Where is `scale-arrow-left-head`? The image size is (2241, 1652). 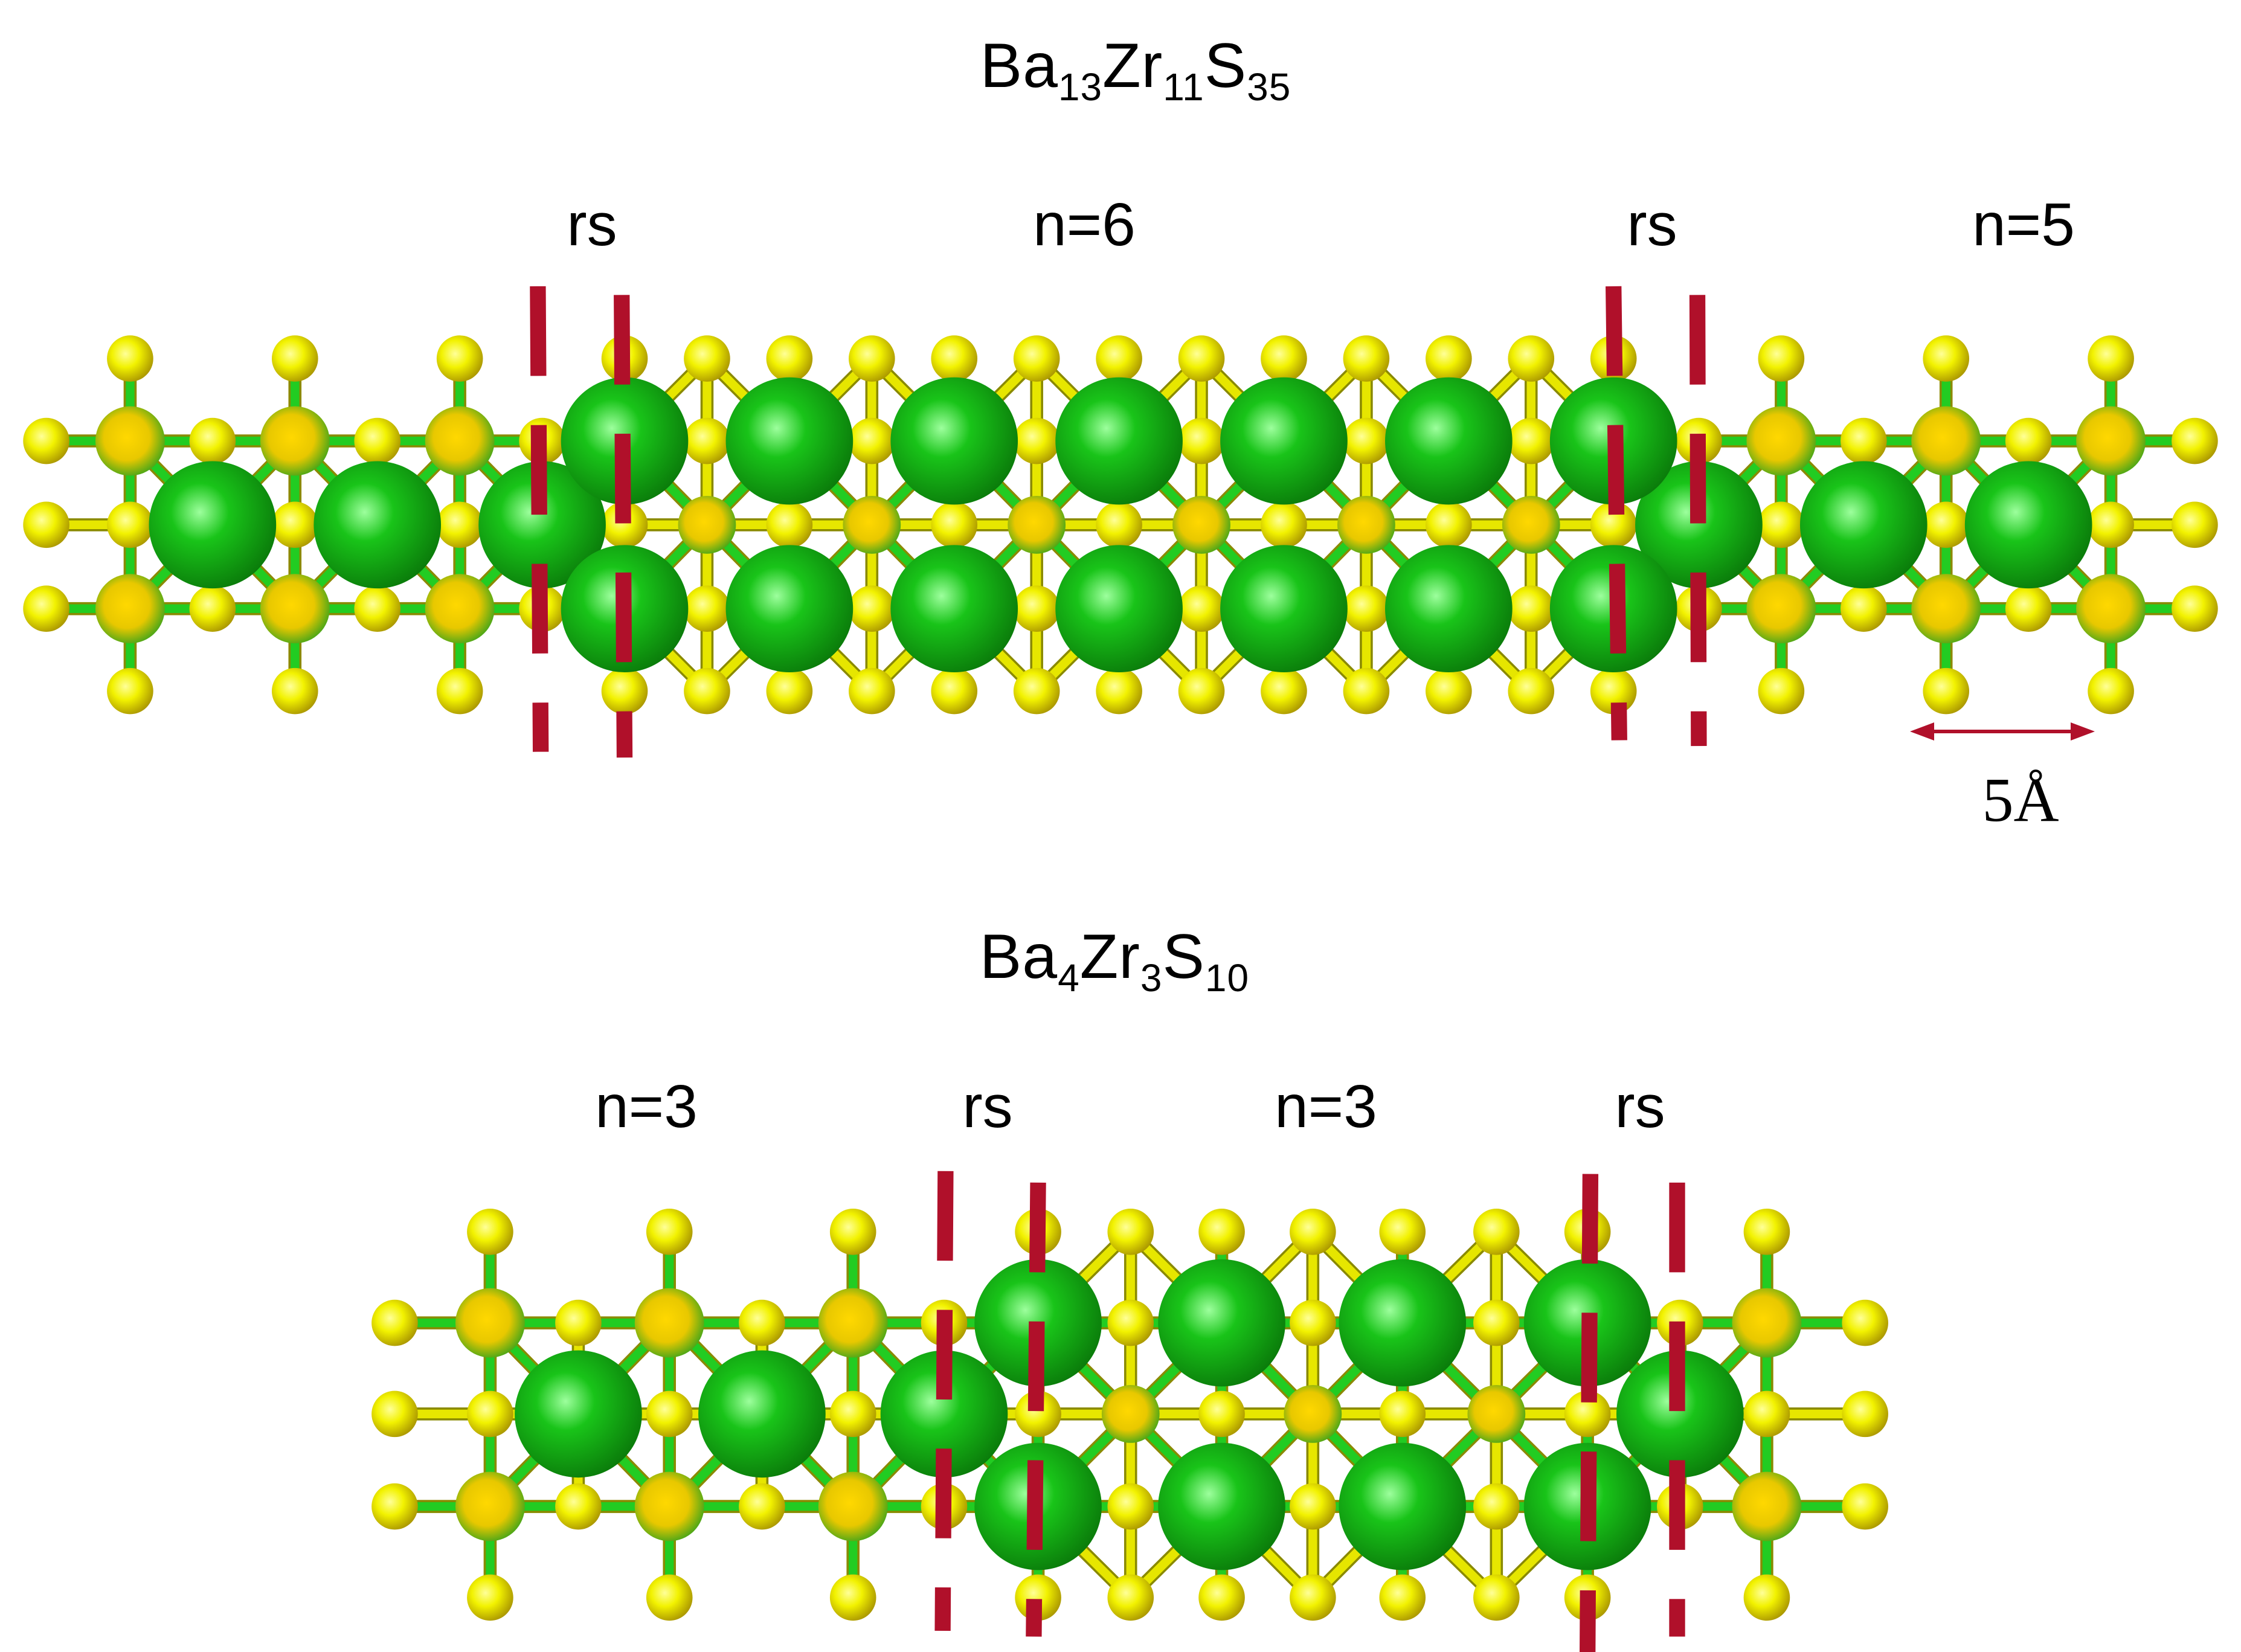 scale-arrow-left-head is located at coordinates (1922, 731).